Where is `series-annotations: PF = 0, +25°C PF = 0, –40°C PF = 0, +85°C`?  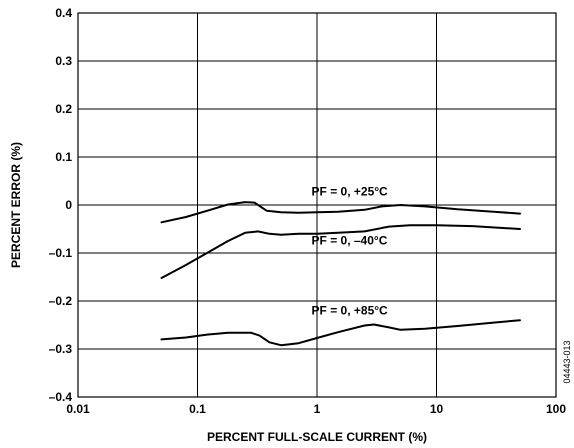 series-annotations: PF = 0, +25°C PF = 0, –40°C PF = 0, +85°C is located at coordinates (350, 250).